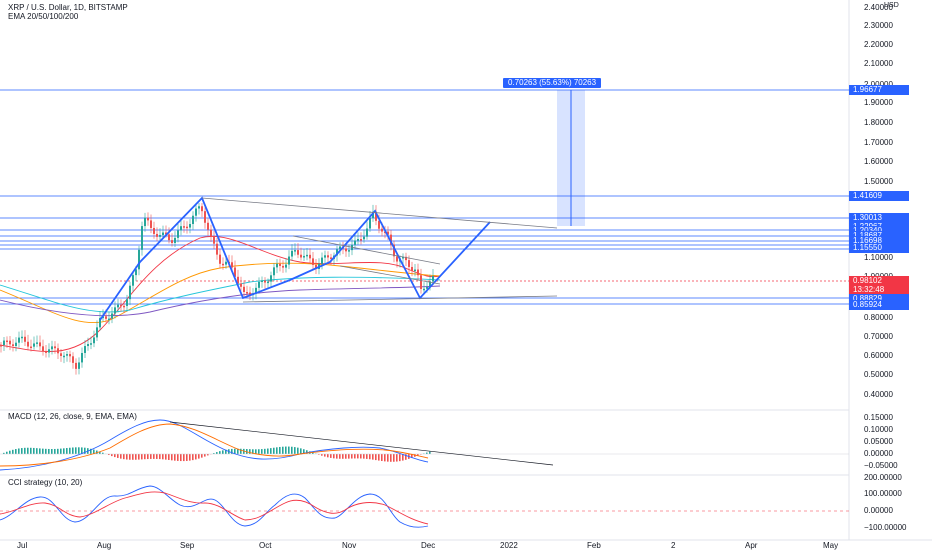 This screenshot has width=932, height=550. Describe the element at coordinates (831, 545) in the screenshot. I see `time-tick: May` at that location.